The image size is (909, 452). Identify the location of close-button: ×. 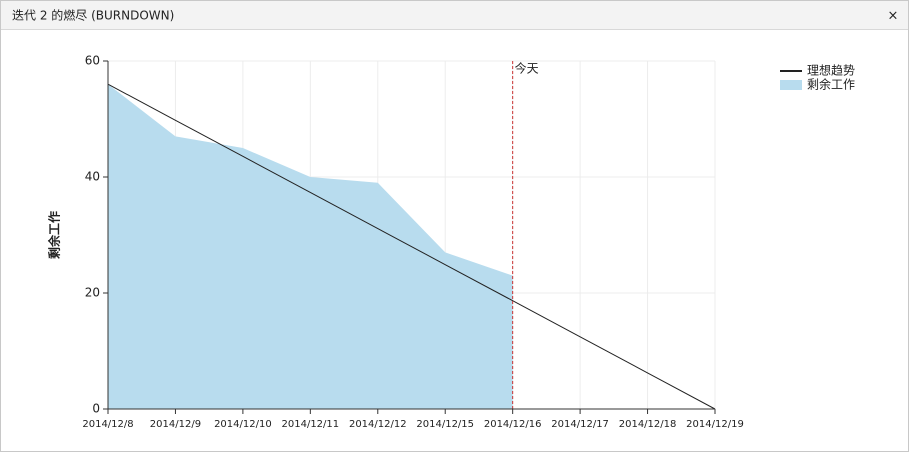
(893, 16).